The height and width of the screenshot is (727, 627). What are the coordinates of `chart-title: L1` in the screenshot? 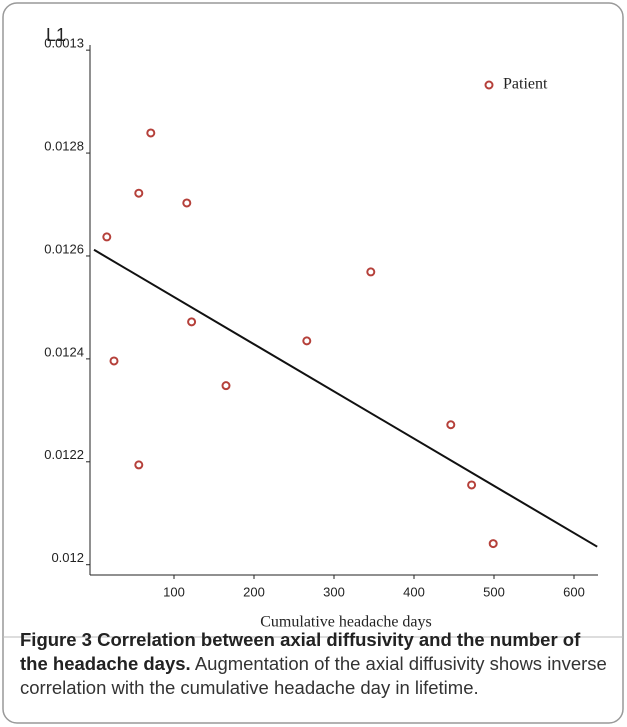 It's located at (56, 35).